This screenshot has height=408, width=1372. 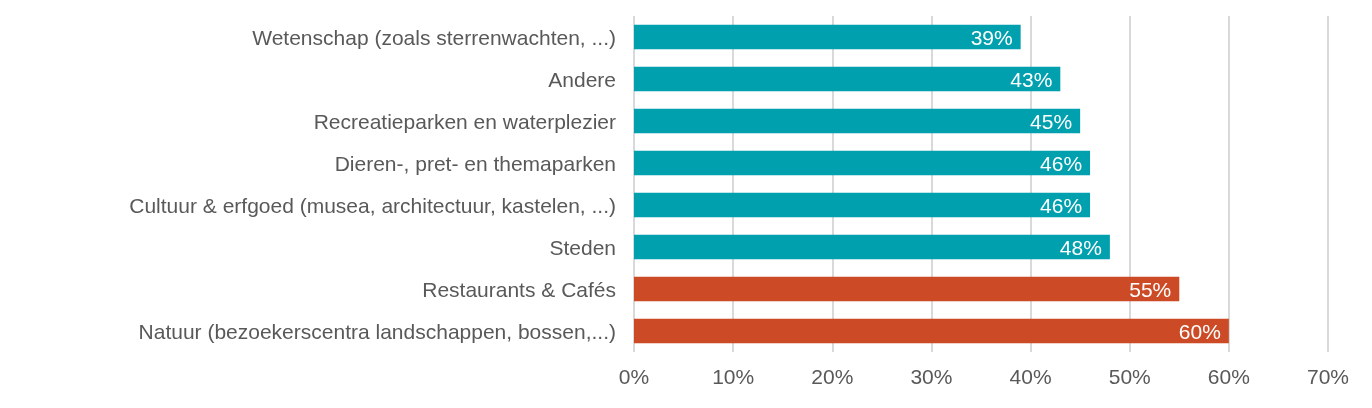 I want to click on y-tick-label: Steden, so click(x=582, y=247).